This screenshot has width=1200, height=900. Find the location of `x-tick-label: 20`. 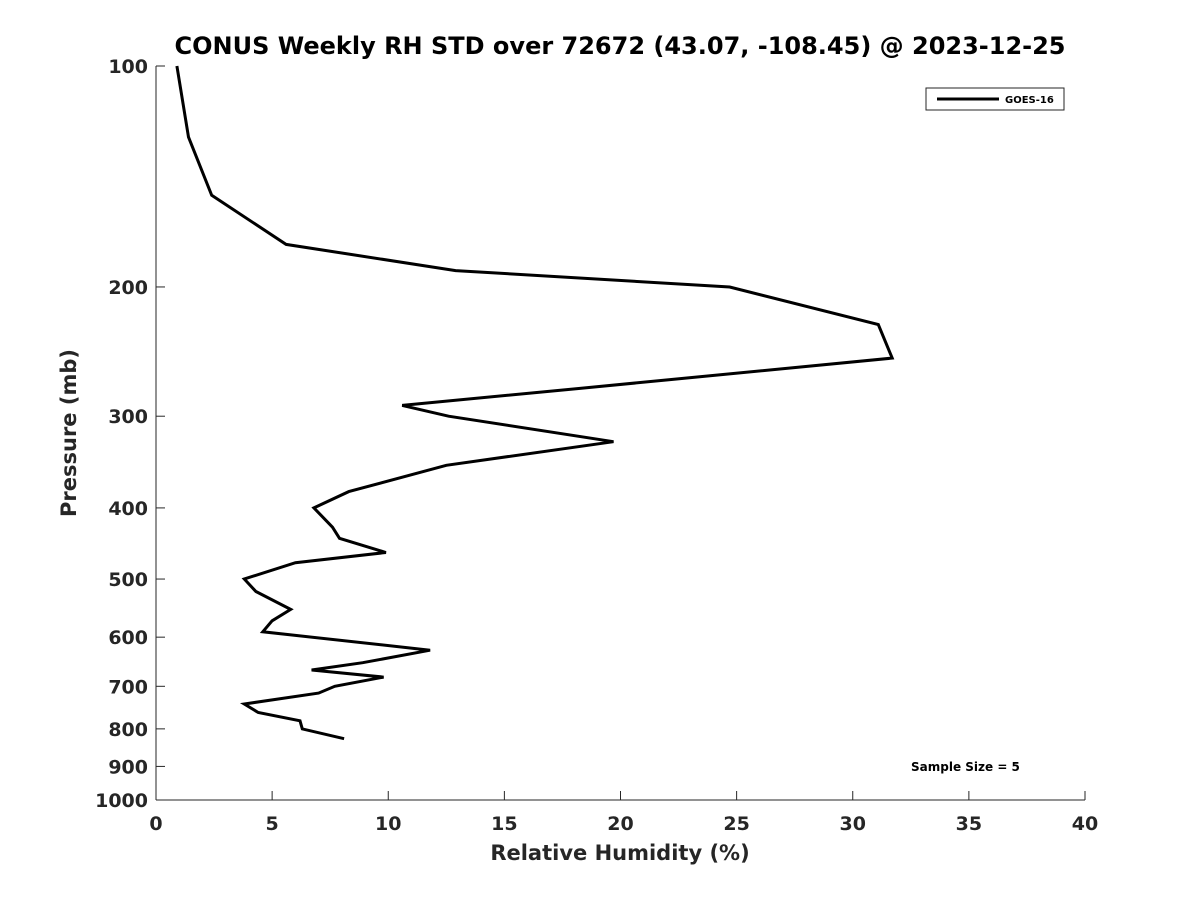

x-tick-label: 20 is located at coordinates (620, 824).